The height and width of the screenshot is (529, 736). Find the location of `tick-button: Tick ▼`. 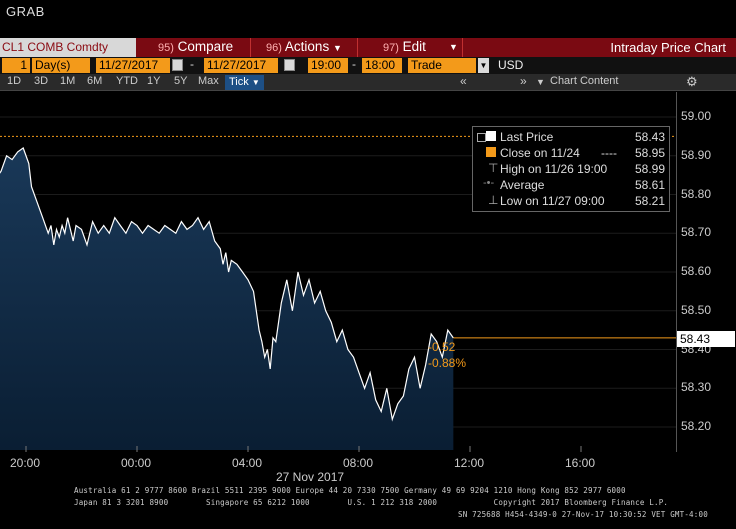

tick-button: Tick ▼ is located at coordinates (244, 82).